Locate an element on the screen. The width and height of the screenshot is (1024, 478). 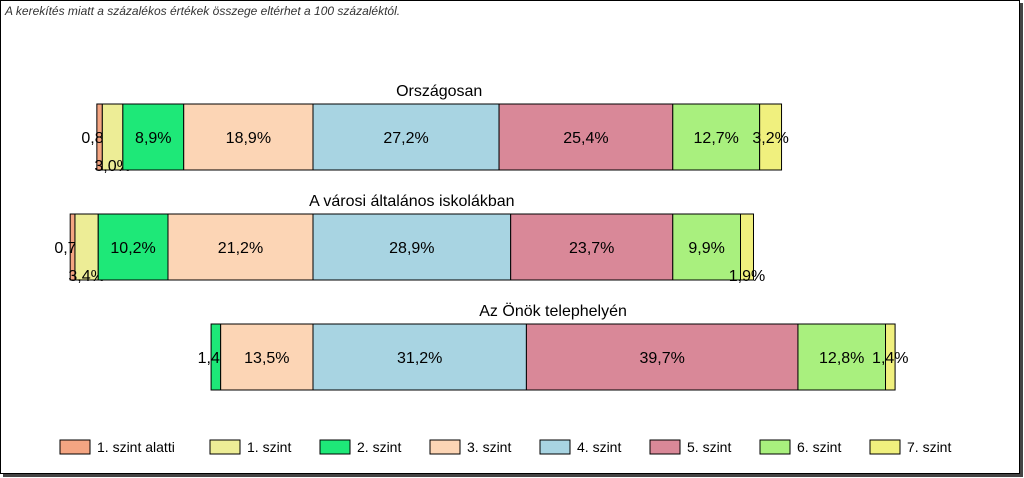
data-label-1-6: 25,4% is located at coordinates (585, 138).